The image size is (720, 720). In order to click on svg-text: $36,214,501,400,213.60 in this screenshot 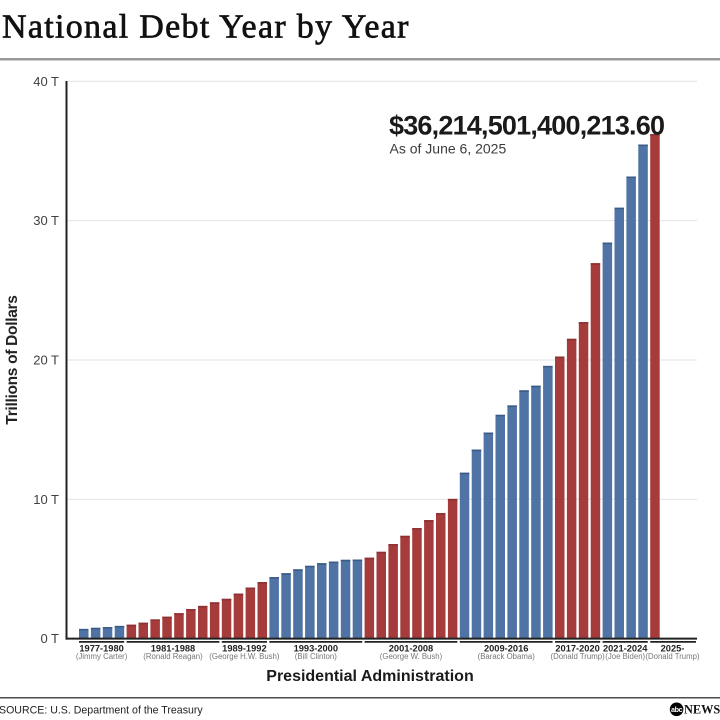, I will do `click(526, 126)`.